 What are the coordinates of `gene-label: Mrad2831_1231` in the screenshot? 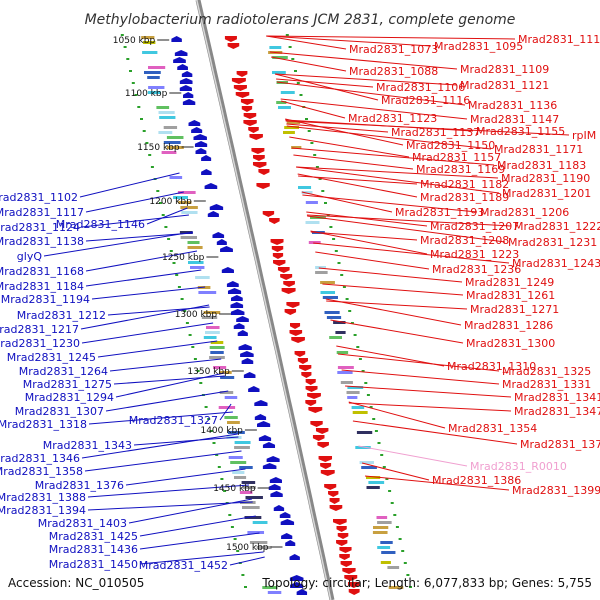 It's located at (552, 242).